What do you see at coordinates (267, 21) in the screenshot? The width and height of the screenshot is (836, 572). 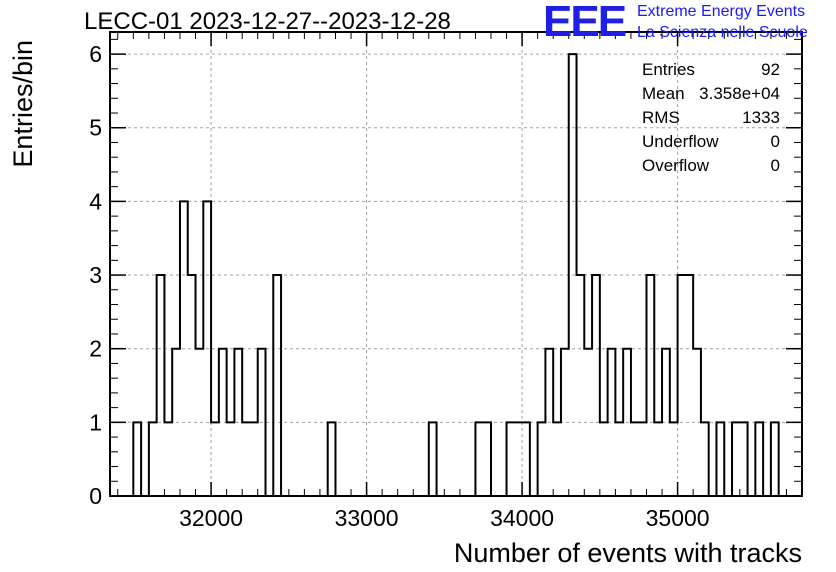 I see `chart-title: LECC-01 2023-12-27--2023-12-28` at bounding box center [267, 21].